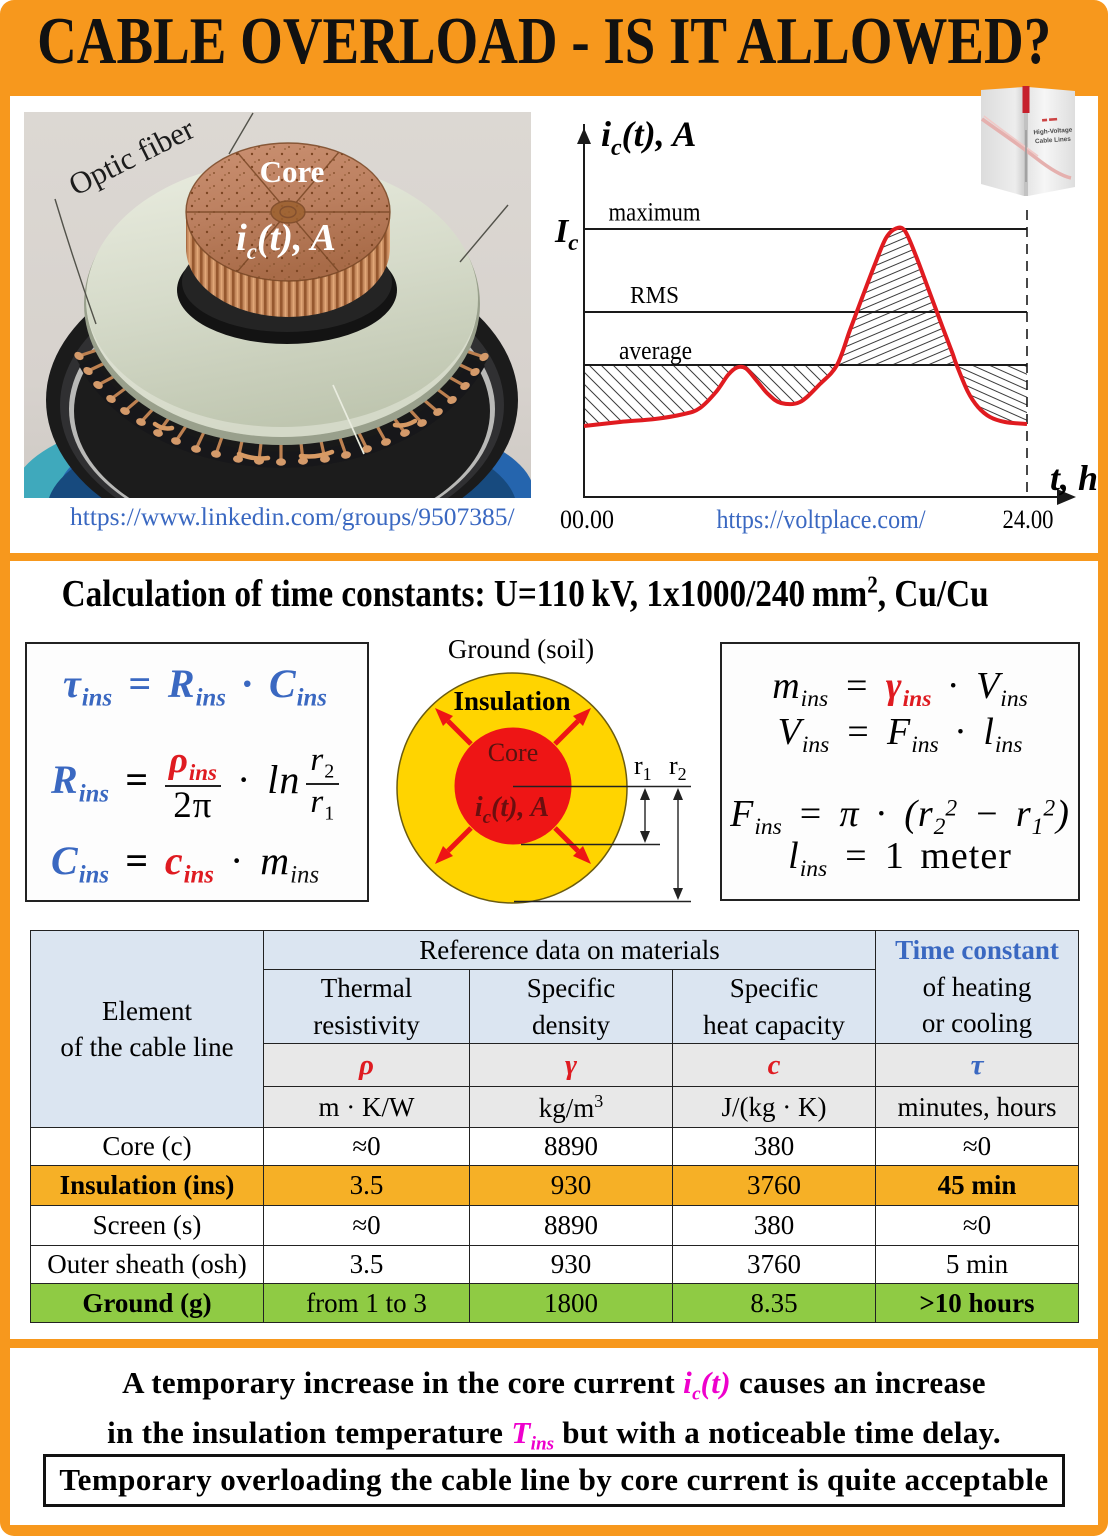 Image resolution: width=1108 pixels, height=1536 pixels. I want to click on svg-text: Ground (soil), so click(521, 649).